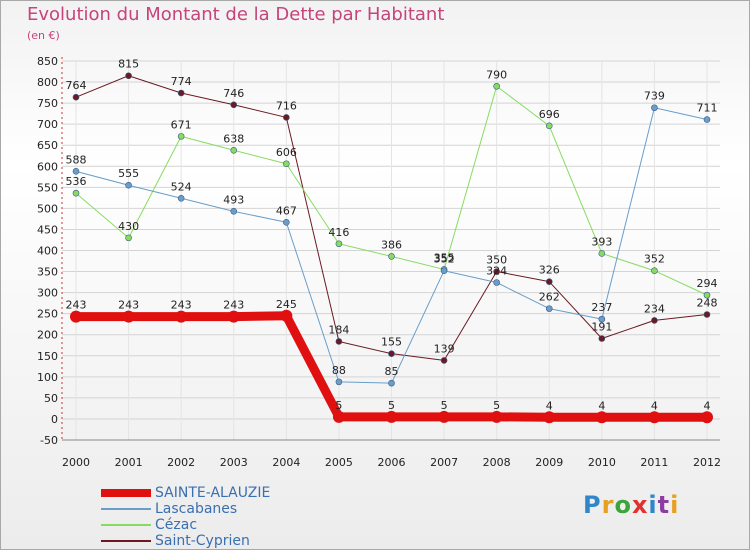 The image size is (750, 550). What do you see at coordinates (51, 398) in the screenshot?
I see `y-tick-label: 50` at bounding box center [51, 398].